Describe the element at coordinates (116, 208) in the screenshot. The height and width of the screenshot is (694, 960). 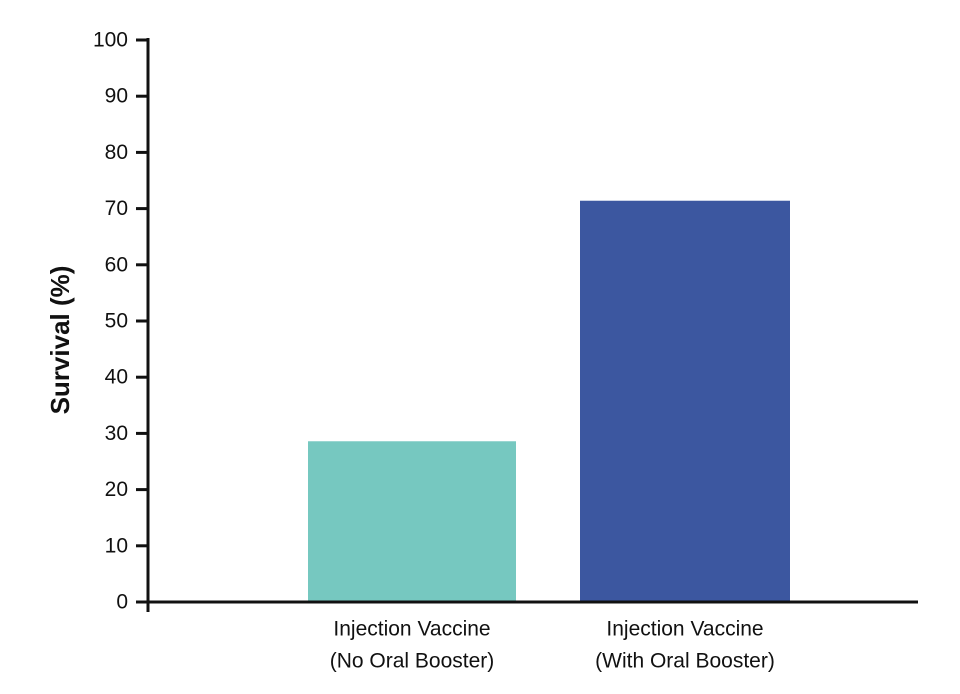
I see `y-tick-label: 70` at that location.